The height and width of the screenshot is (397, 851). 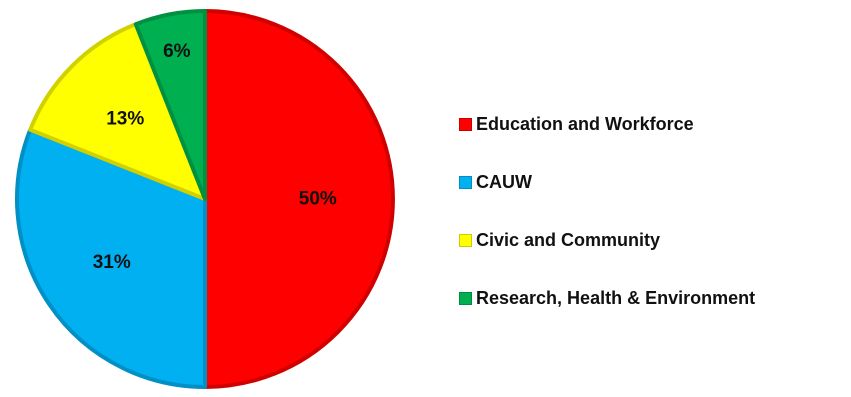 I want to click on legend-item-research-health-environment: Research, Health & Environment, so click(x=655, y=298).